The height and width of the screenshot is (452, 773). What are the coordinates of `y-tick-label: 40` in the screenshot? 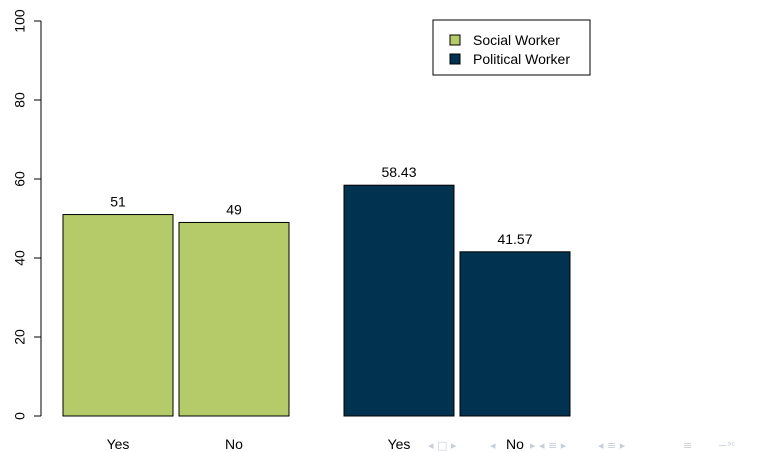 It's located at (20, 258).